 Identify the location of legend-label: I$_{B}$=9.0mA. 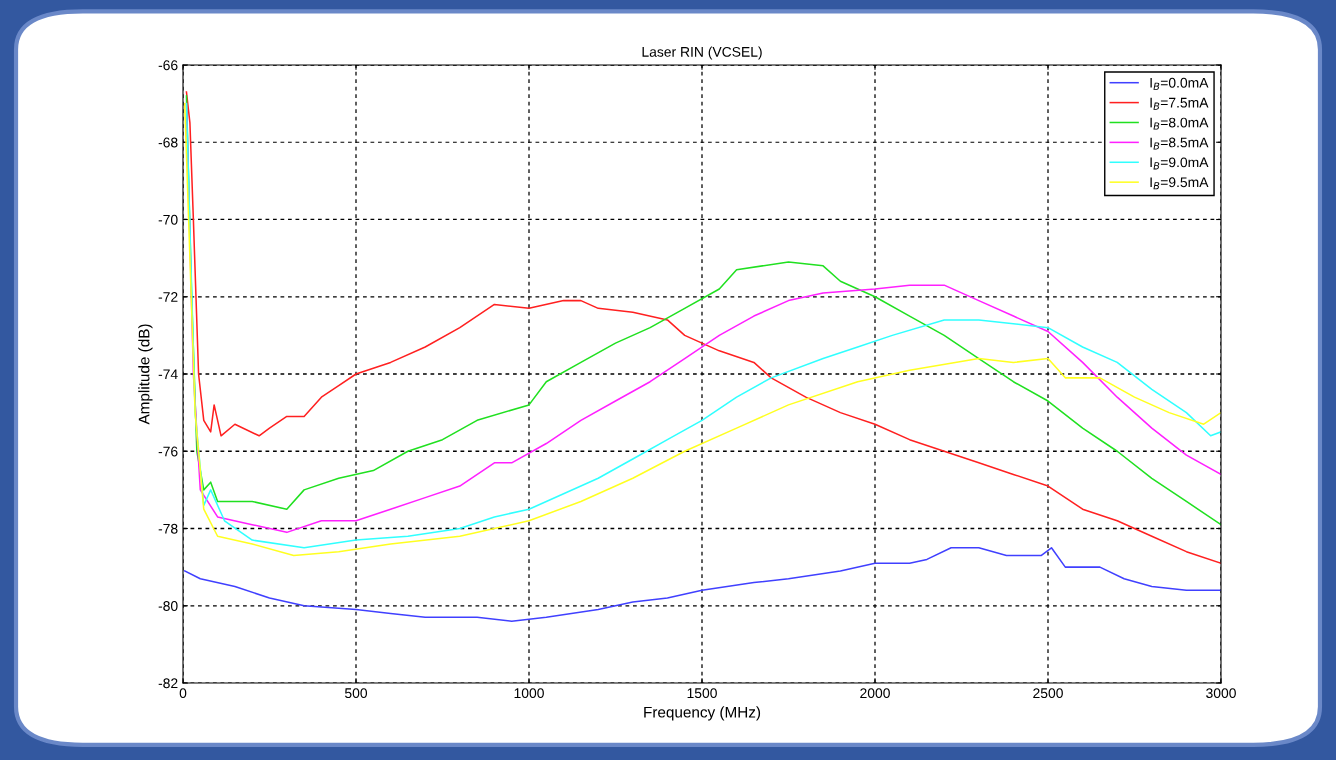
(1179, 163).